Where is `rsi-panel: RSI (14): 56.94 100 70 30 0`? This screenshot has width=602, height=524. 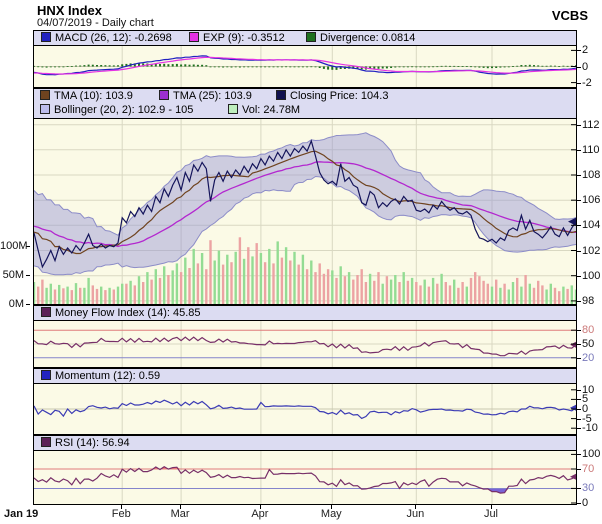
rsi-panel: RSI (14): 56.94 100 70 30 0 is located at coordinates (301, 472).